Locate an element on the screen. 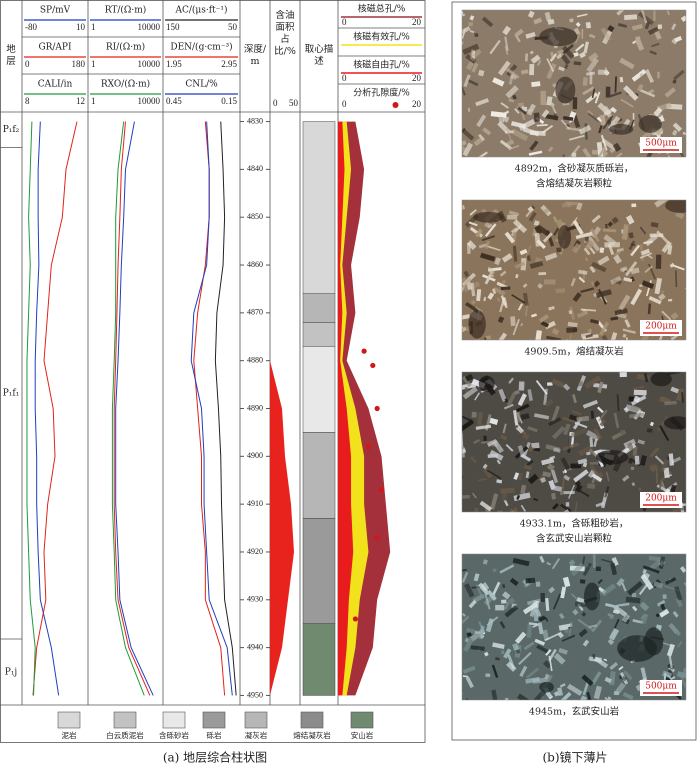 The width and height of the screenshot is (700, 768). scale-min: 0 is located at coordinates (275, 103).